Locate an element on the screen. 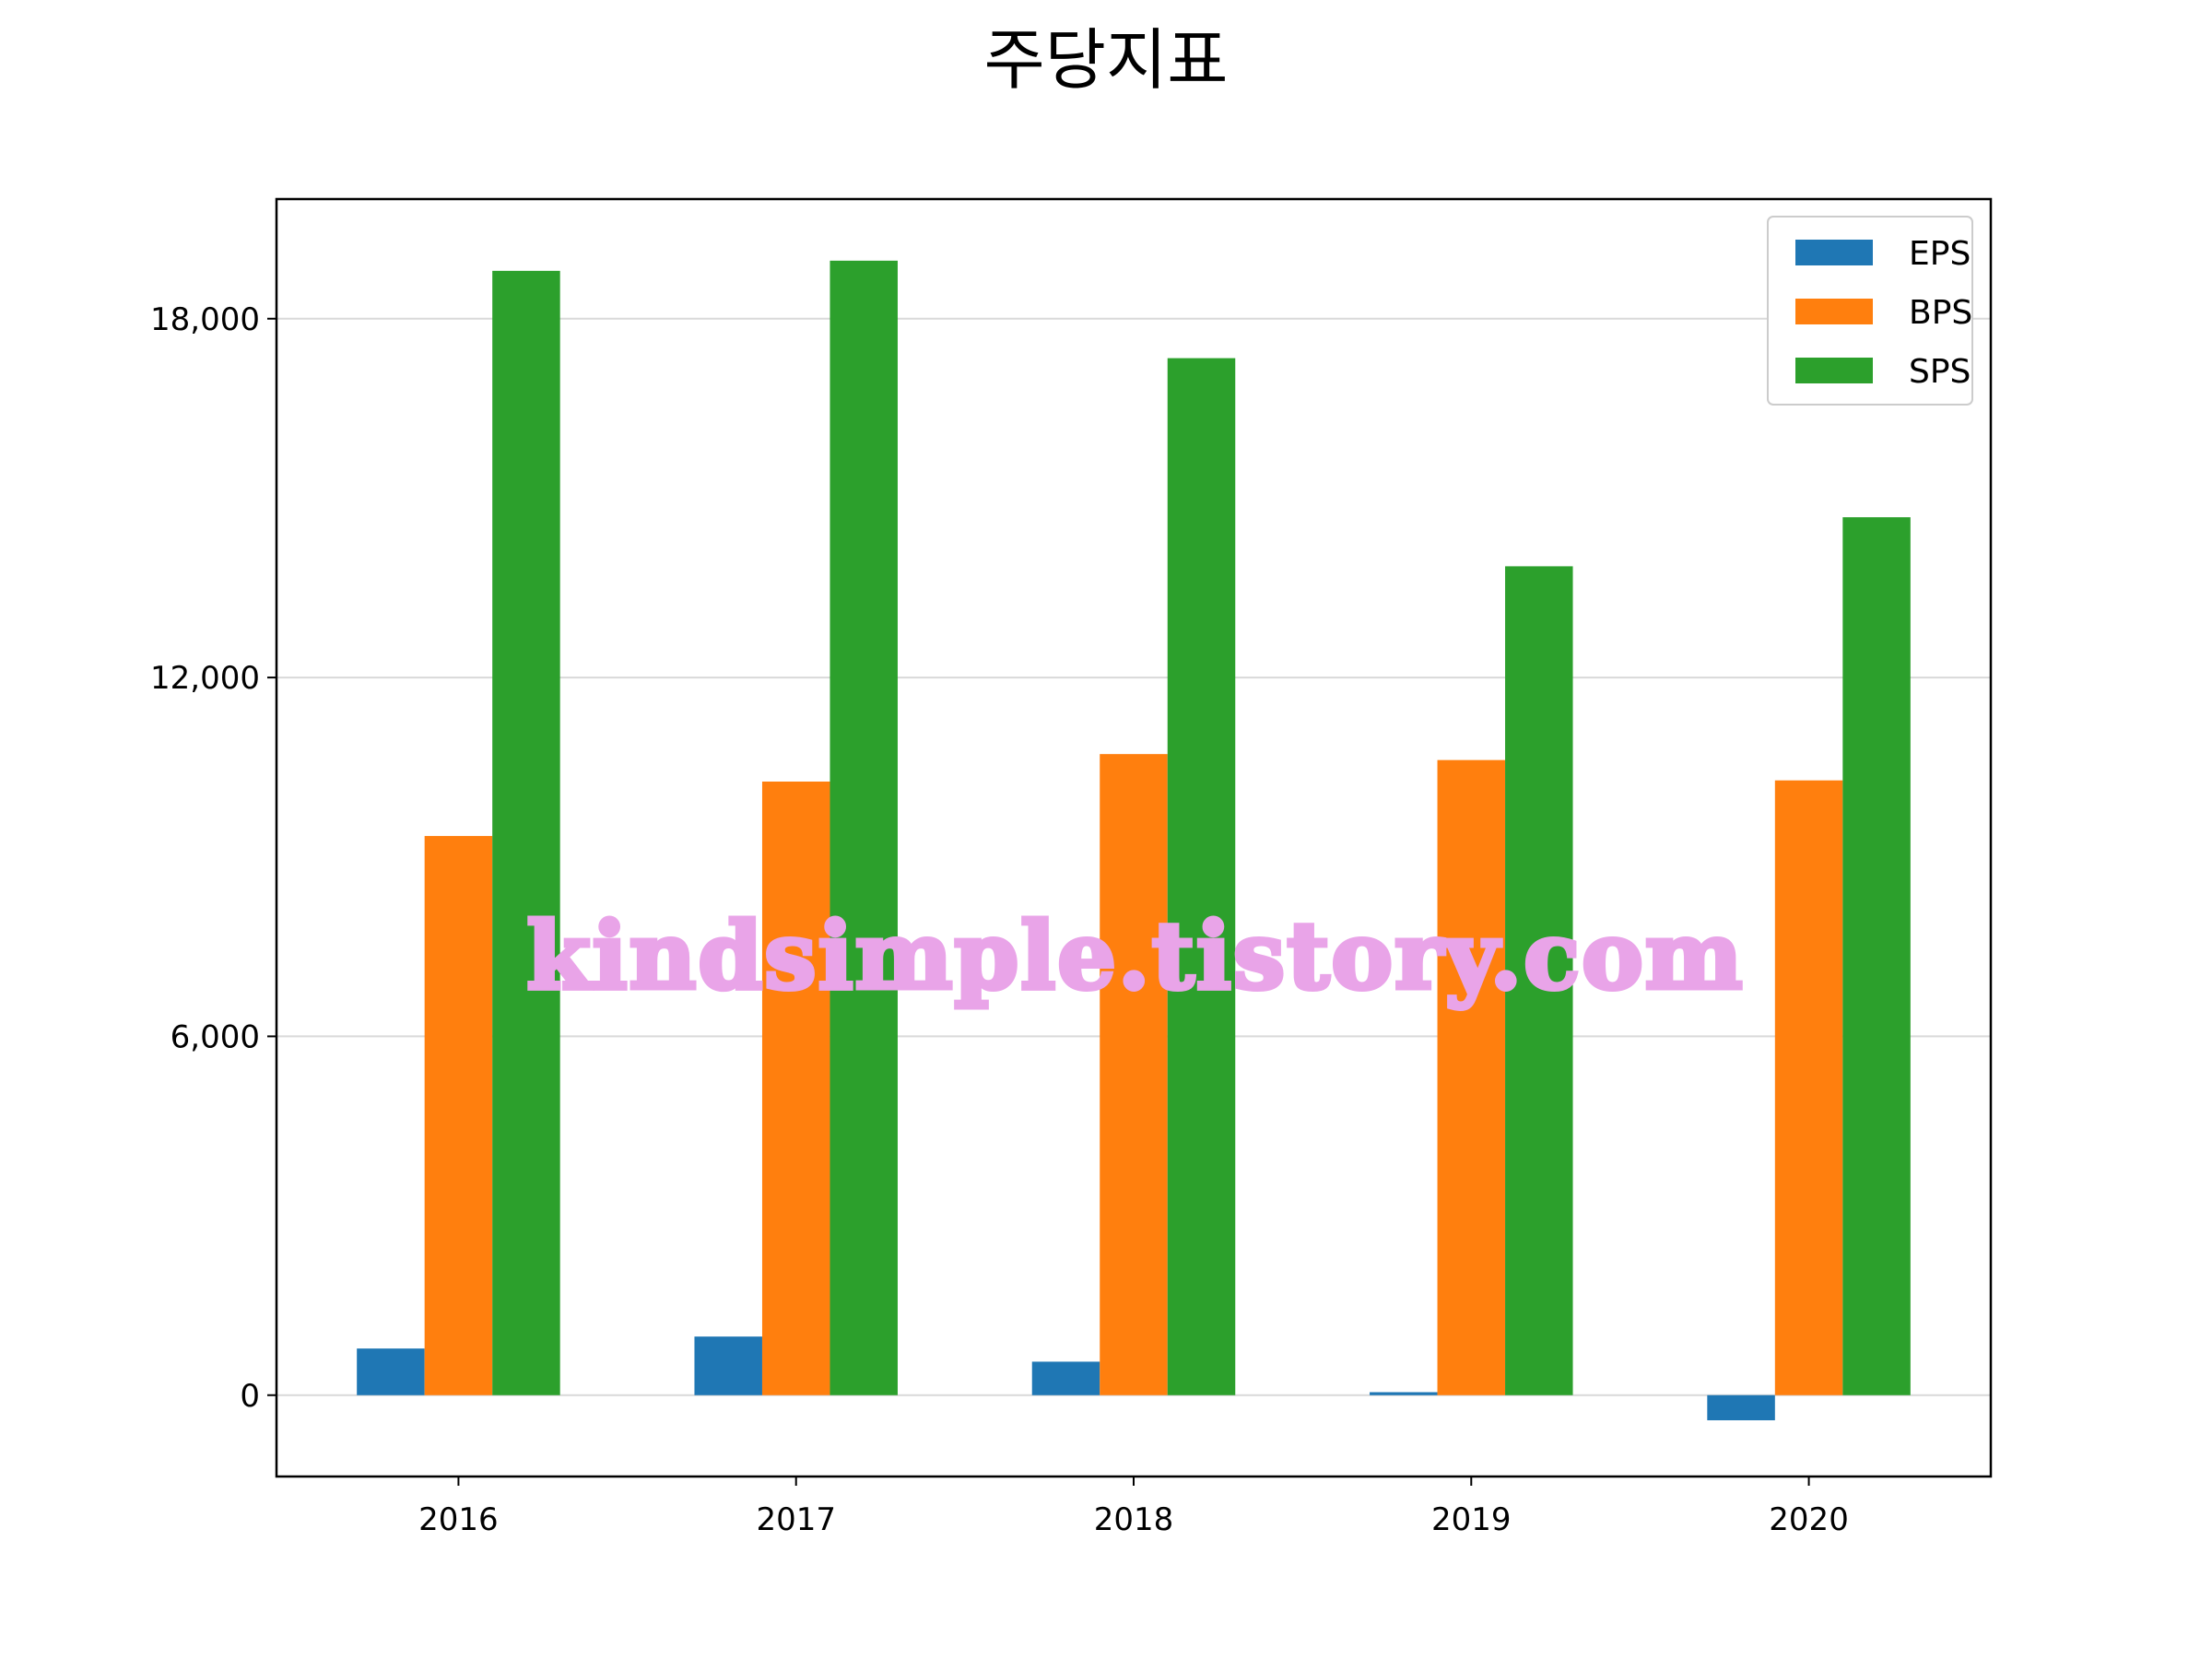  x-axis: 2016 2017 2018 2019 2020 is located at coordinates (1133, 1507).